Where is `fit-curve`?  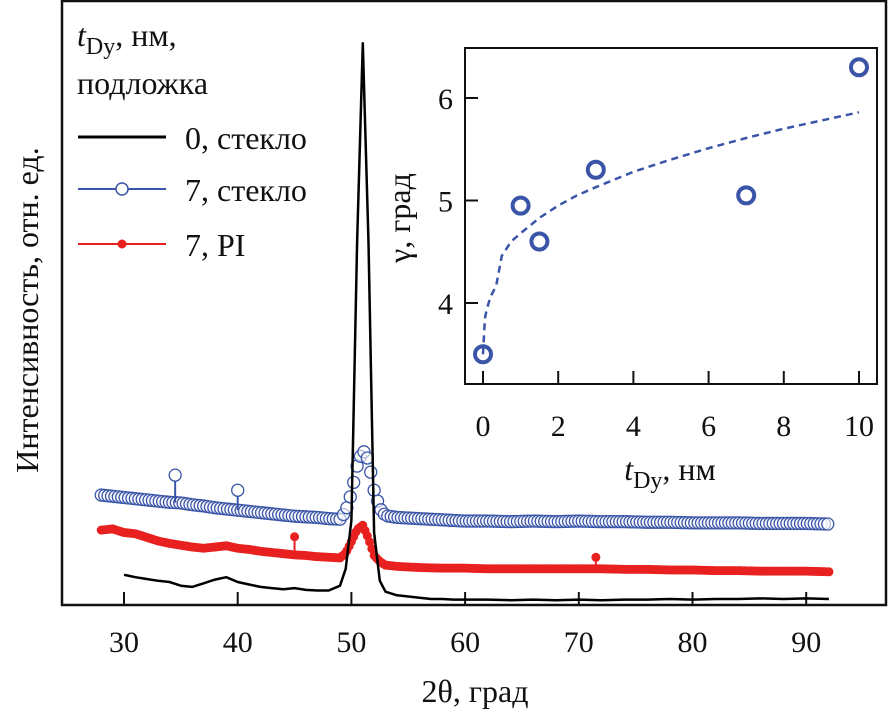 fit-curve is located at coordinates (670, 233).